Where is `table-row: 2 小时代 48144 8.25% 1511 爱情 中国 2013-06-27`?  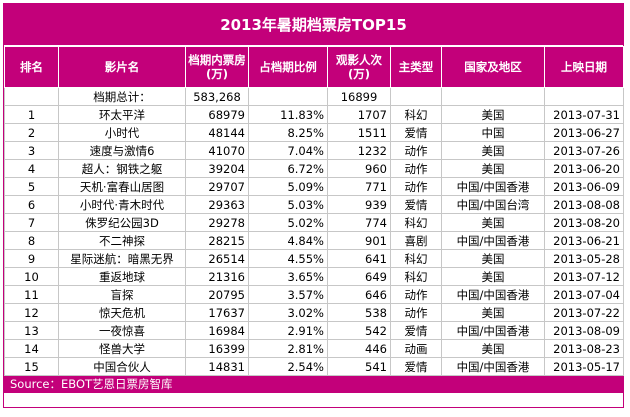 table-row: 2 小时代 48144 8.25% 1511 爱情 中国 2013-06-27 is located at coordinates (314, 132).